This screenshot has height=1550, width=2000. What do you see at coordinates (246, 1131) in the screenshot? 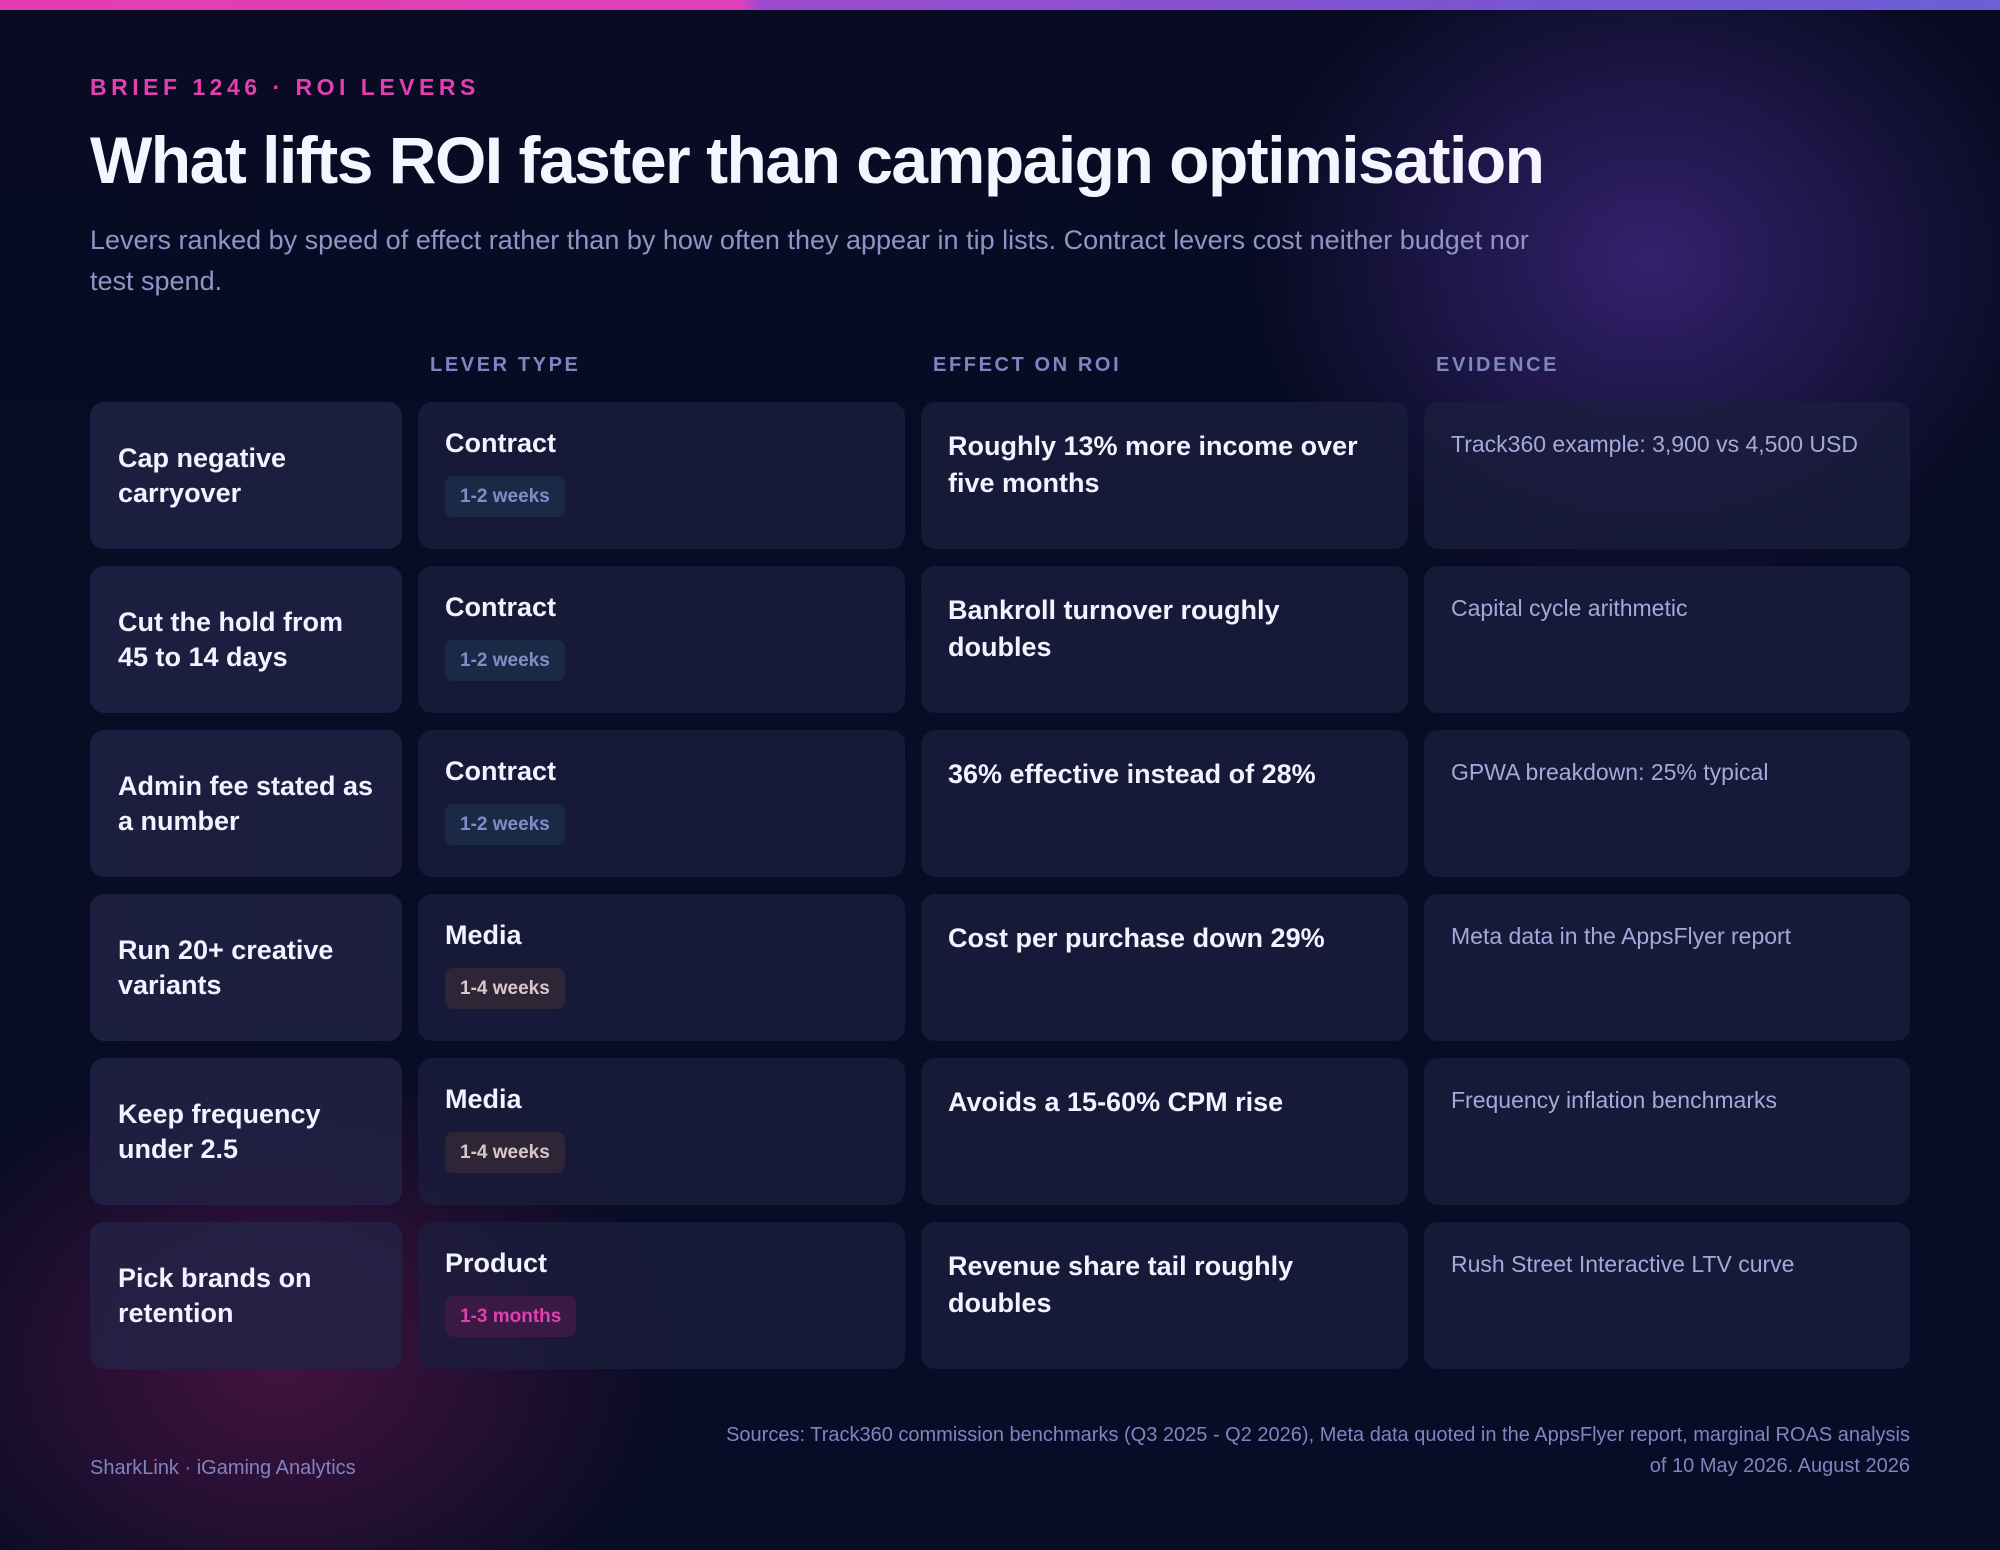
I see `lever-name: Keep frequency under 2.5` at bounding box center [246, 1131].